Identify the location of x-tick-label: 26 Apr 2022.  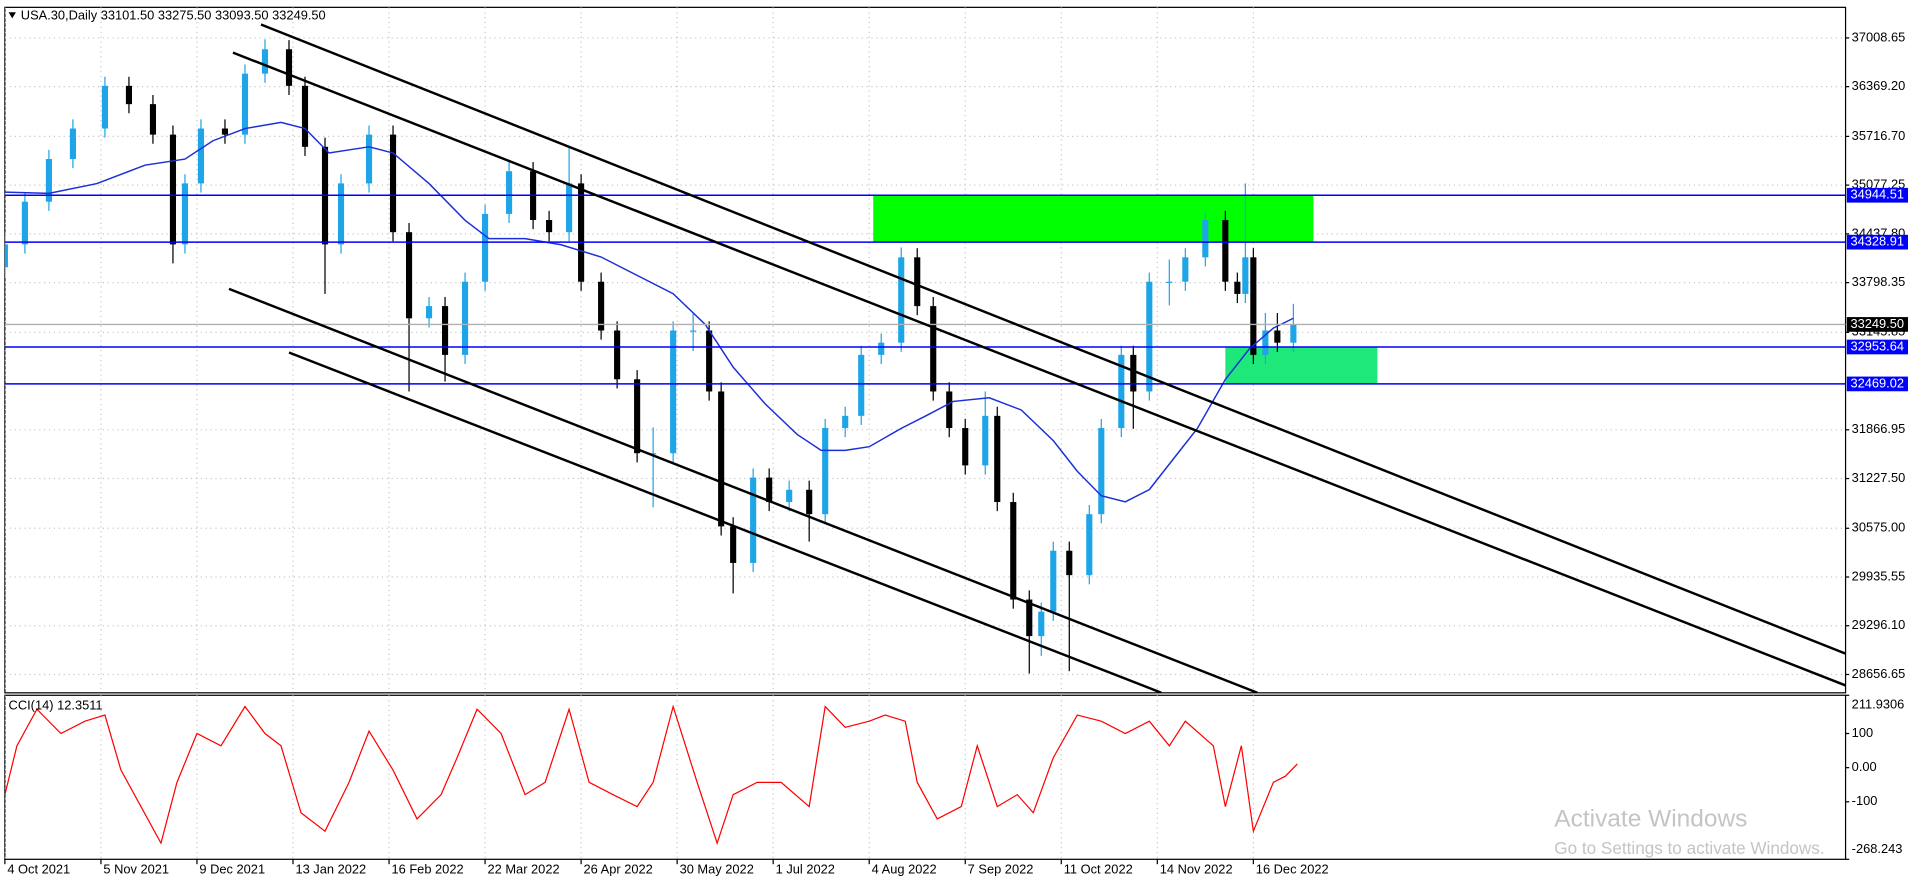
(618, 869).